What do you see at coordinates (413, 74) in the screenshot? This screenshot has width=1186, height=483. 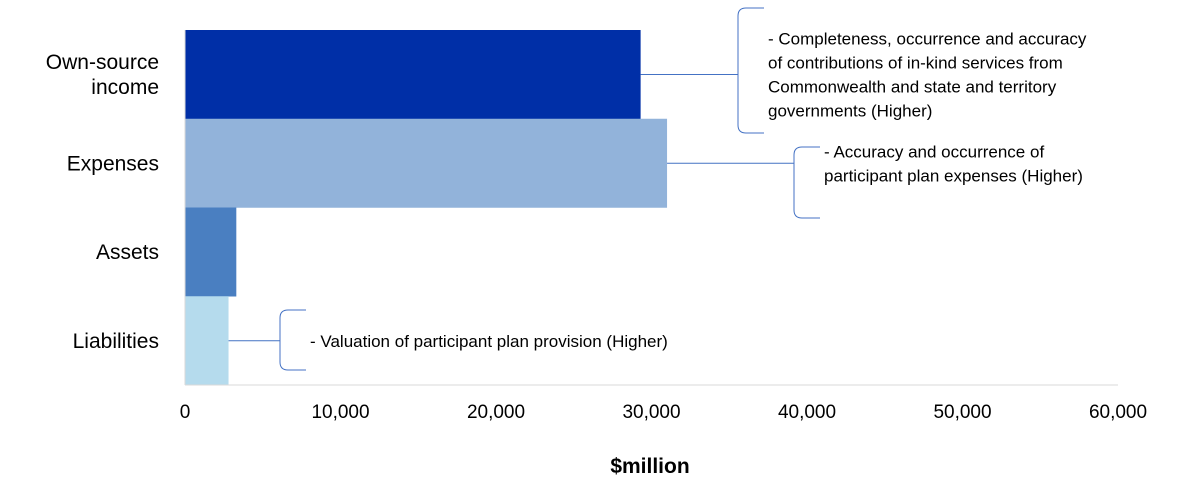 I see `bar-own-source-income` at bounding box center [413, 74].